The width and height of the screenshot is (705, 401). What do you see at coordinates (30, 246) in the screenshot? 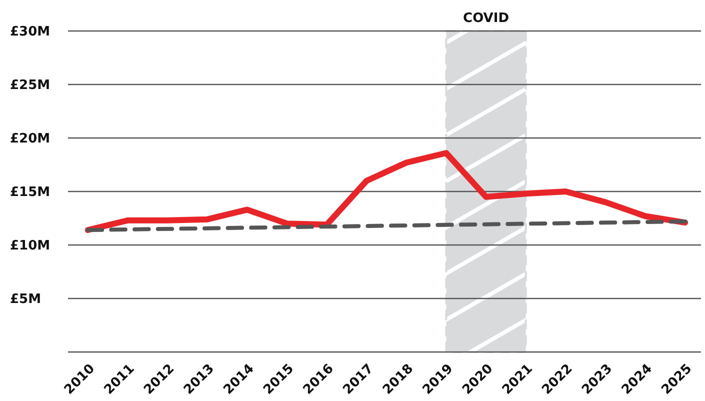
I see `y-tick-label: £10M` at bounding box center [30, 246].